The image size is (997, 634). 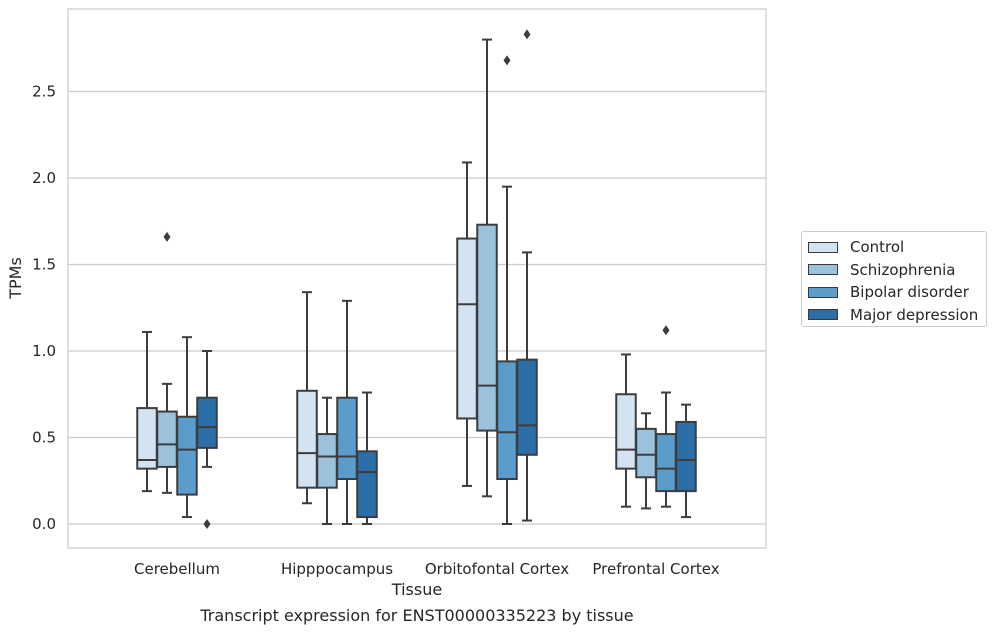 I want to click on legend-label: Control, so click(x=877, y=247).